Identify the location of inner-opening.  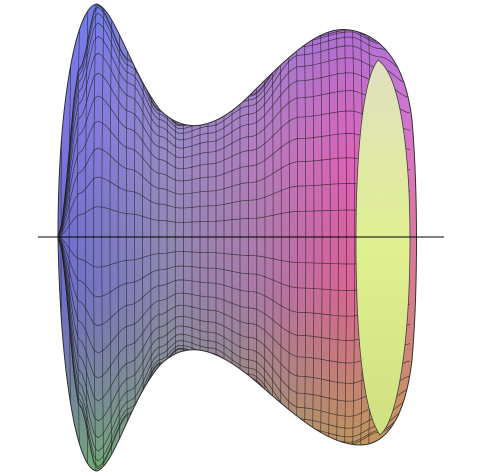
(383, 247).